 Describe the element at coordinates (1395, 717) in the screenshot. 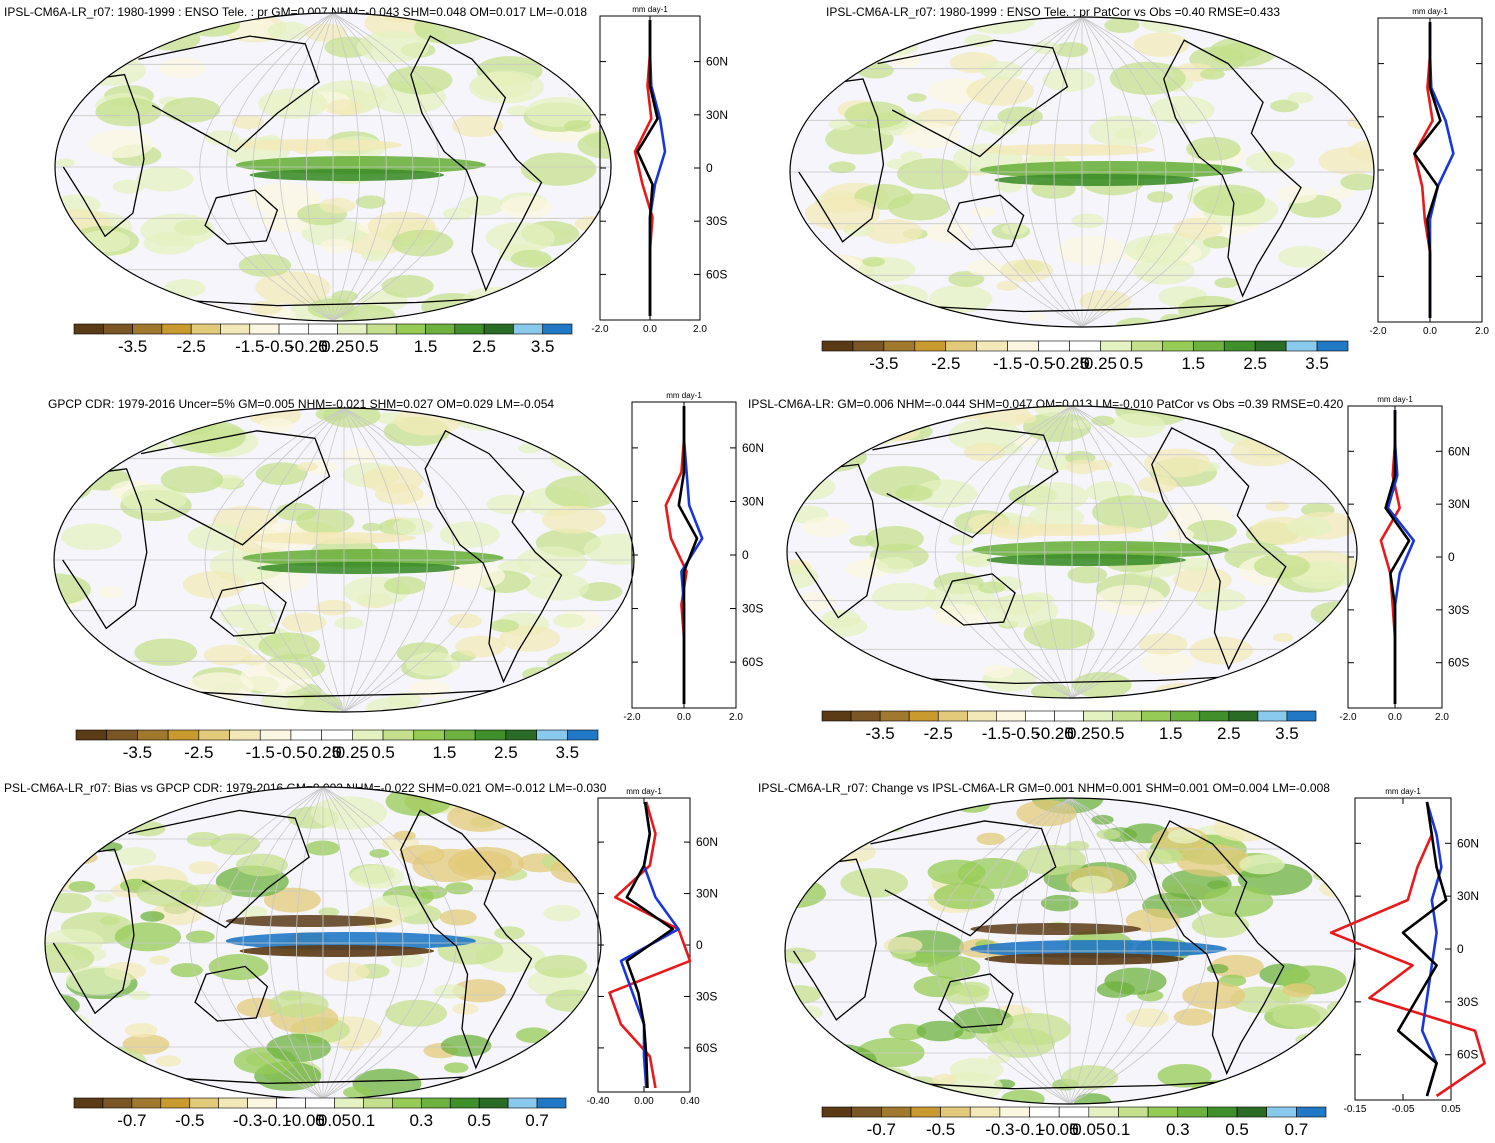

I see `profile-x-tick: 0.0` at that location.